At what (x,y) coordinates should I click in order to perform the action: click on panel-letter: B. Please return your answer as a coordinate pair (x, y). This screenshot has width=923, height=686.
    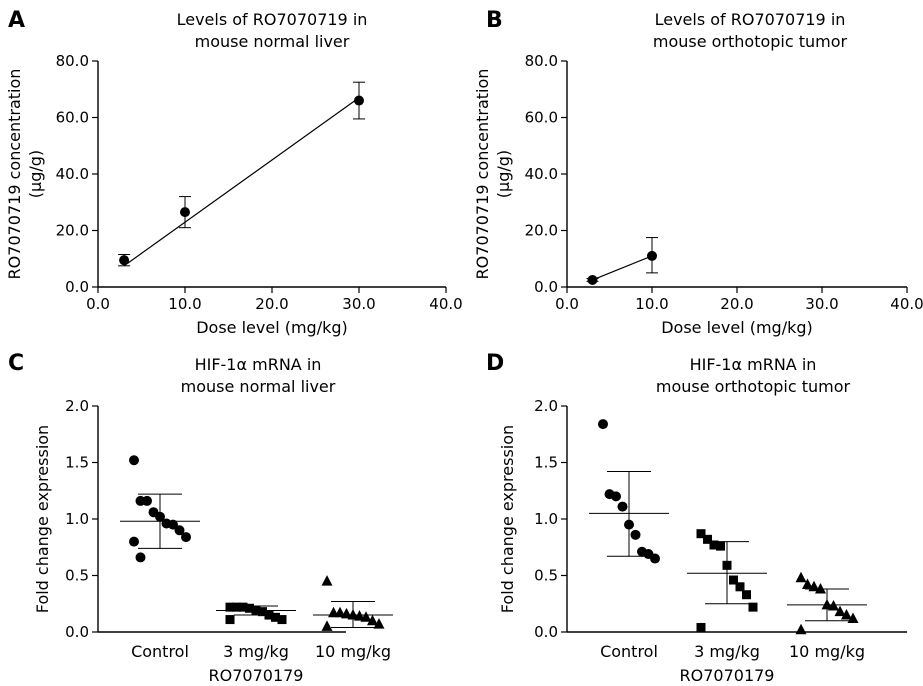
    Looking at the image, I should click on (494, 20).